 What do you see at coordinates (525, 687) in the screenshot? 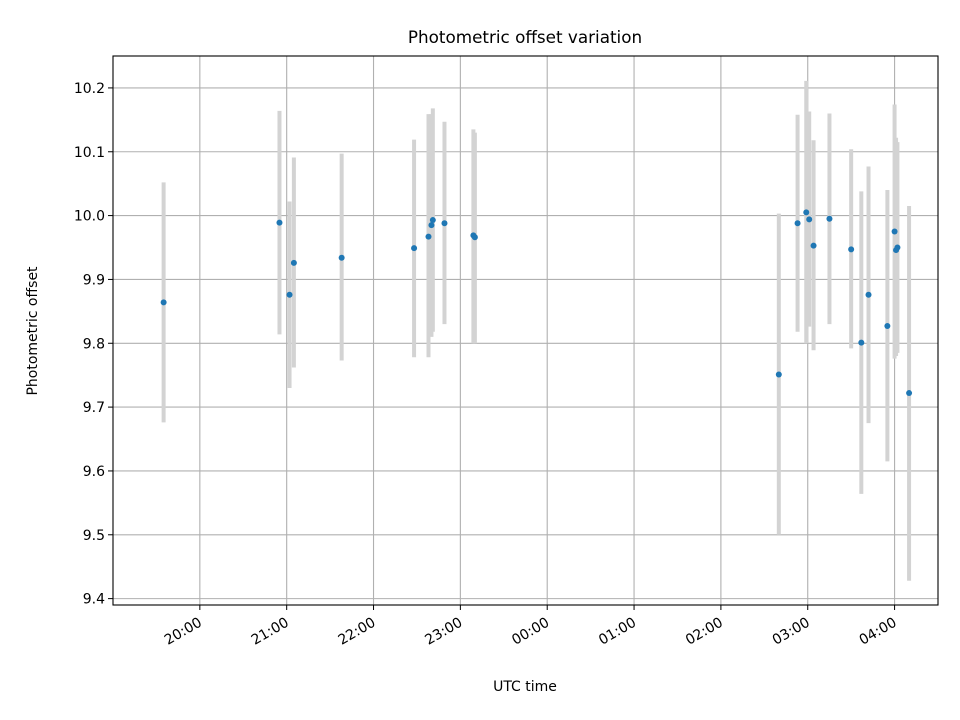
I see `x-axis-label: UTC time` at bounding box center [525, 687].